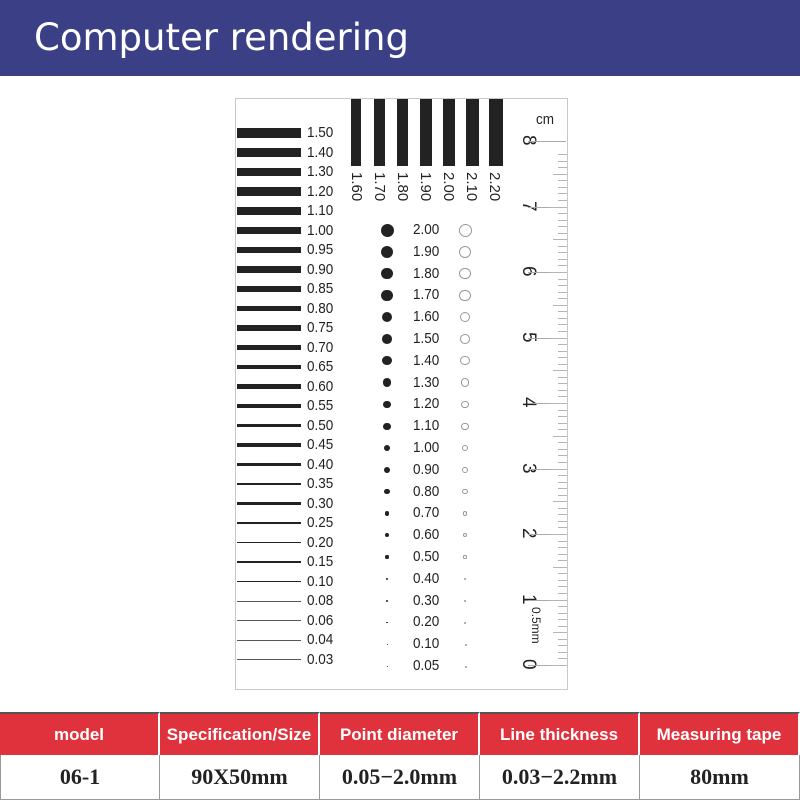 This screenshot has height=800, width=800. I want to click on dot-label: 0.30, so click(426, 600).